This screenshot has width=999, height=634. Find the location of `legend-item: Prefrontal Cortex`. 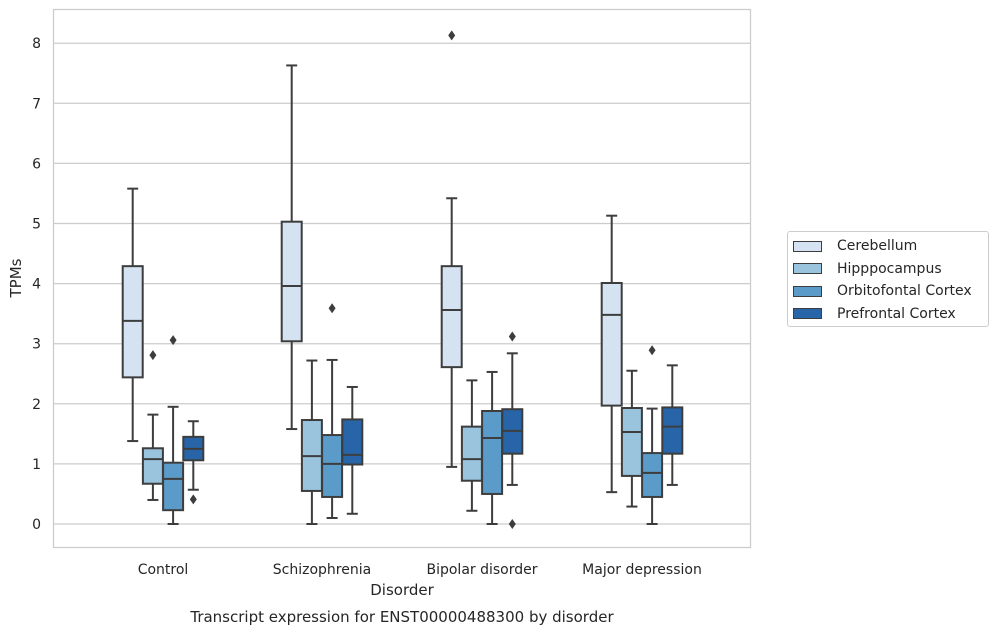

legend-item: Prefrontal Cortex is located at coordinates (890, 314).